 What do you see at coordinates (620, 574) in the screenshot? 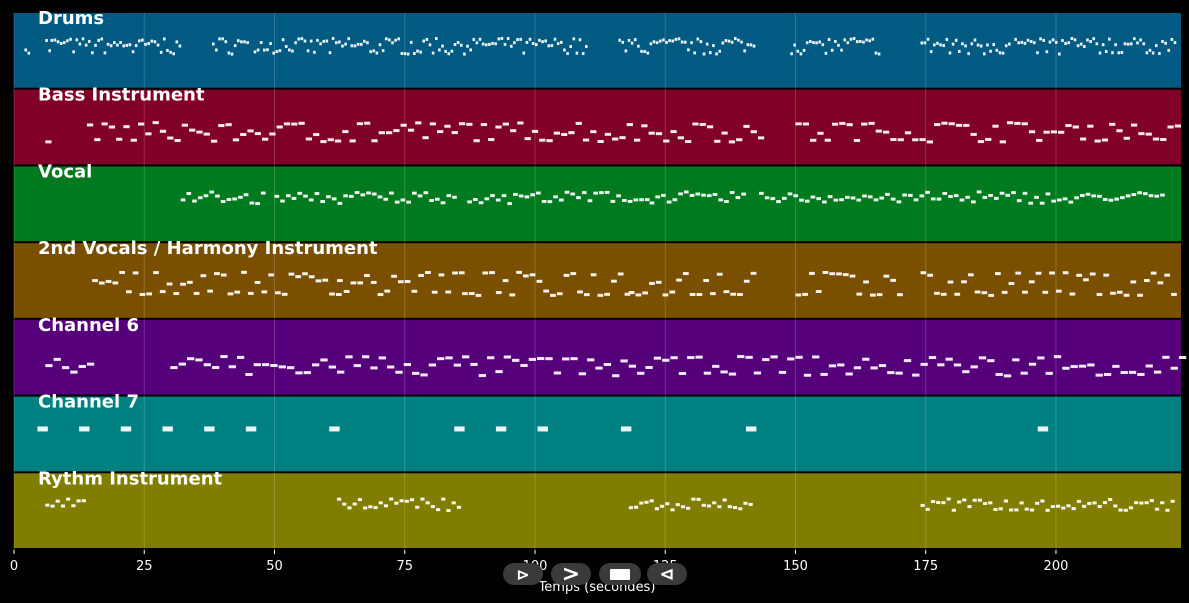
I see `stop-button` at bounding box center [620, 574].